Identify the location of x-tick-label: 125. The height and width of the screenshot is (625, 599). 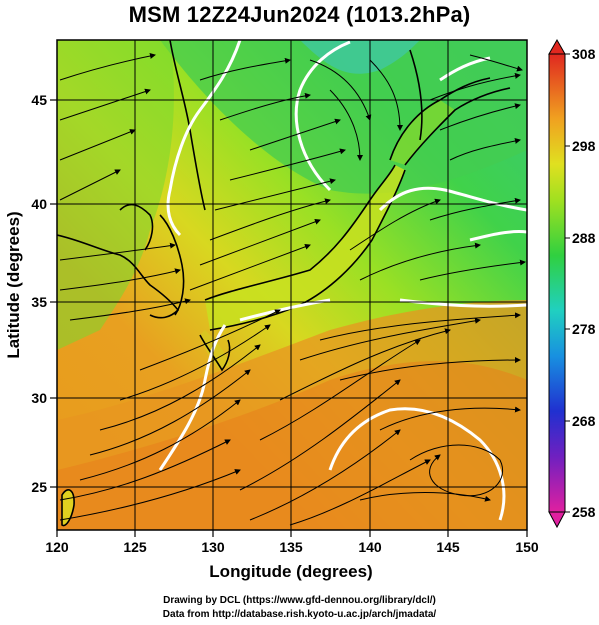
(135, 547).